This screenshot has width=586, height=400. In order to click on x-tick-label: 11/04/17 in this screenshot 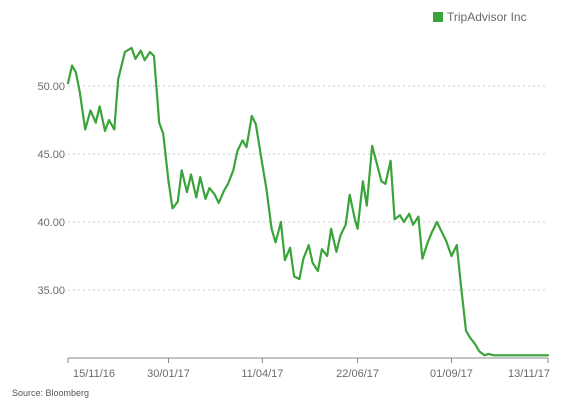, I will do `click(262, 374)`.